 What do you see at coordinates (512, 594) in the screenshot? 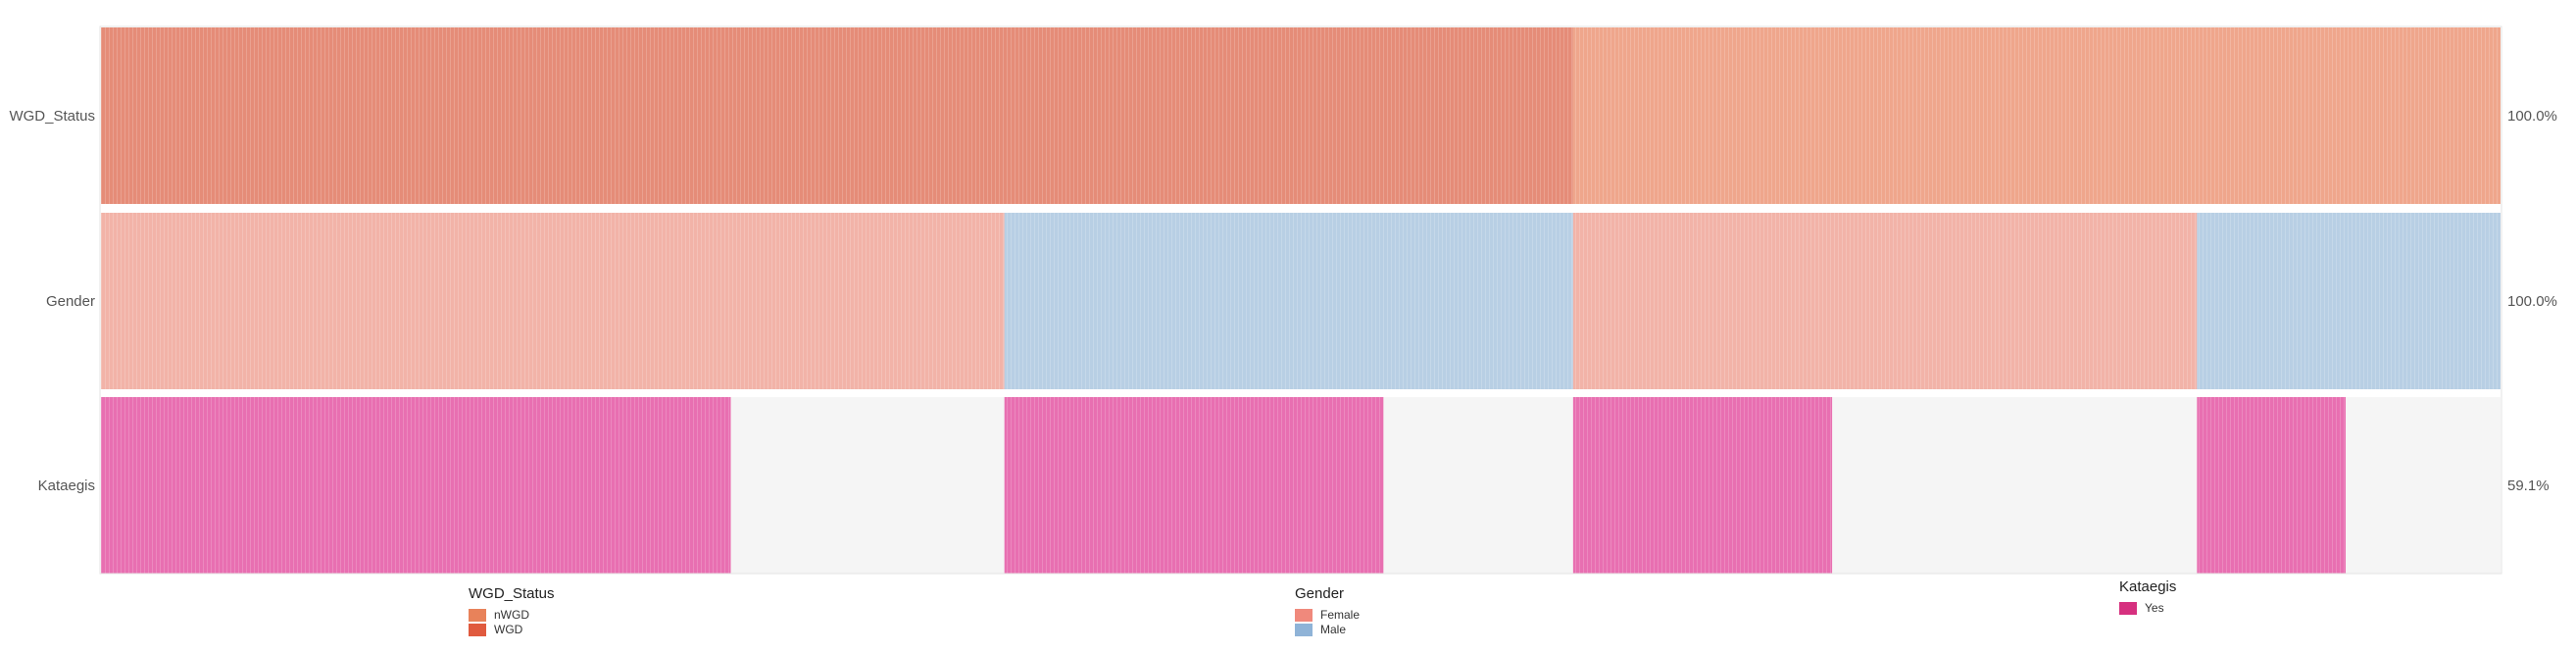
I see `legend-title: WGD_Status` at bounding box center [512, 594].